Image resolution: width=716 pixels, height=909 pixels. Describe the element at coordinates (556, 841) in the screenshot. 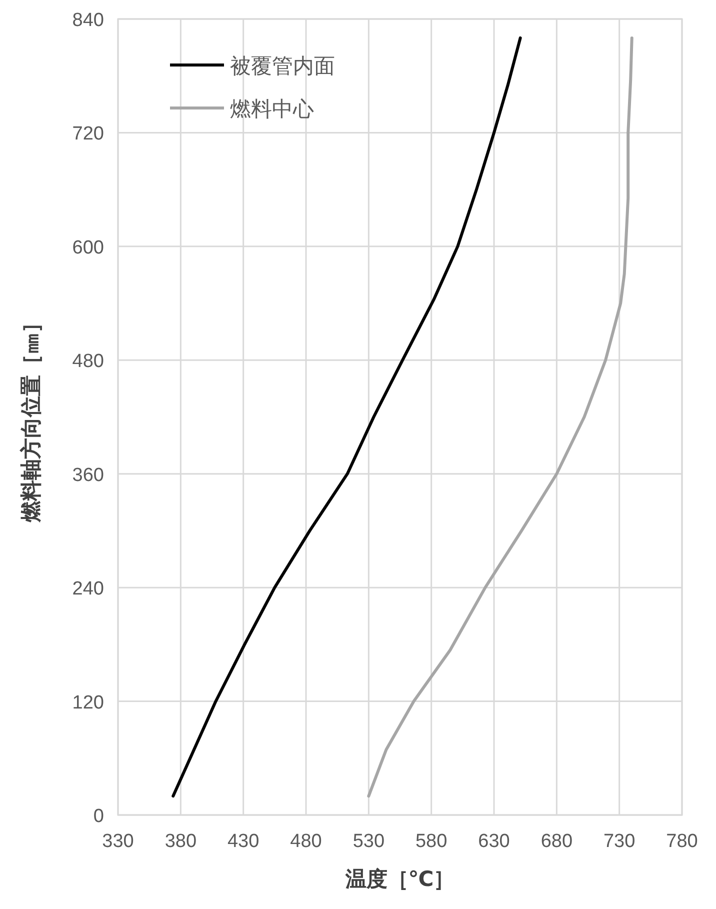

I see `x-tick-label: 680` at that location.